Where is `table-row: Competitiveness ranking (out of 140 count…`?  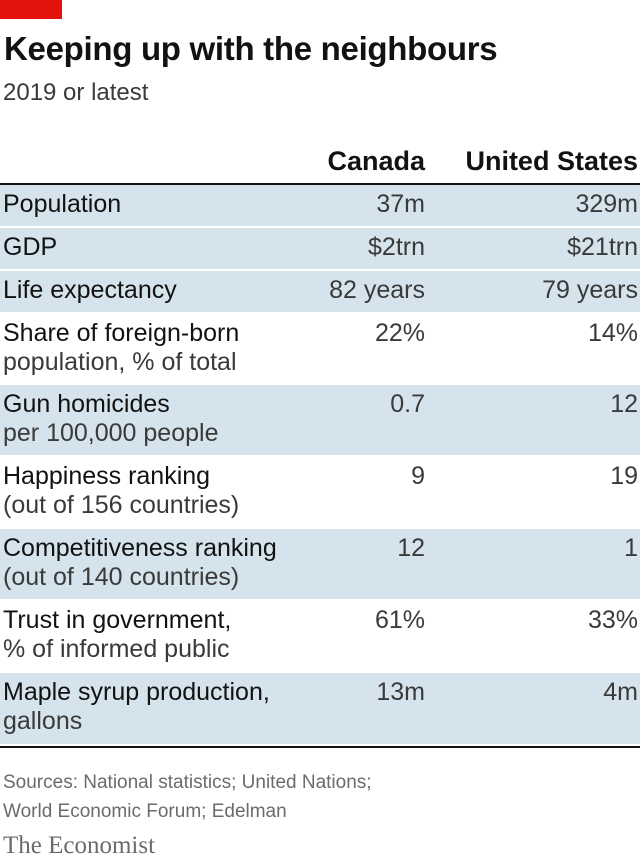
table-row: Competitiveness ranking (out of 140 count… is located at coordinates (320, 565).